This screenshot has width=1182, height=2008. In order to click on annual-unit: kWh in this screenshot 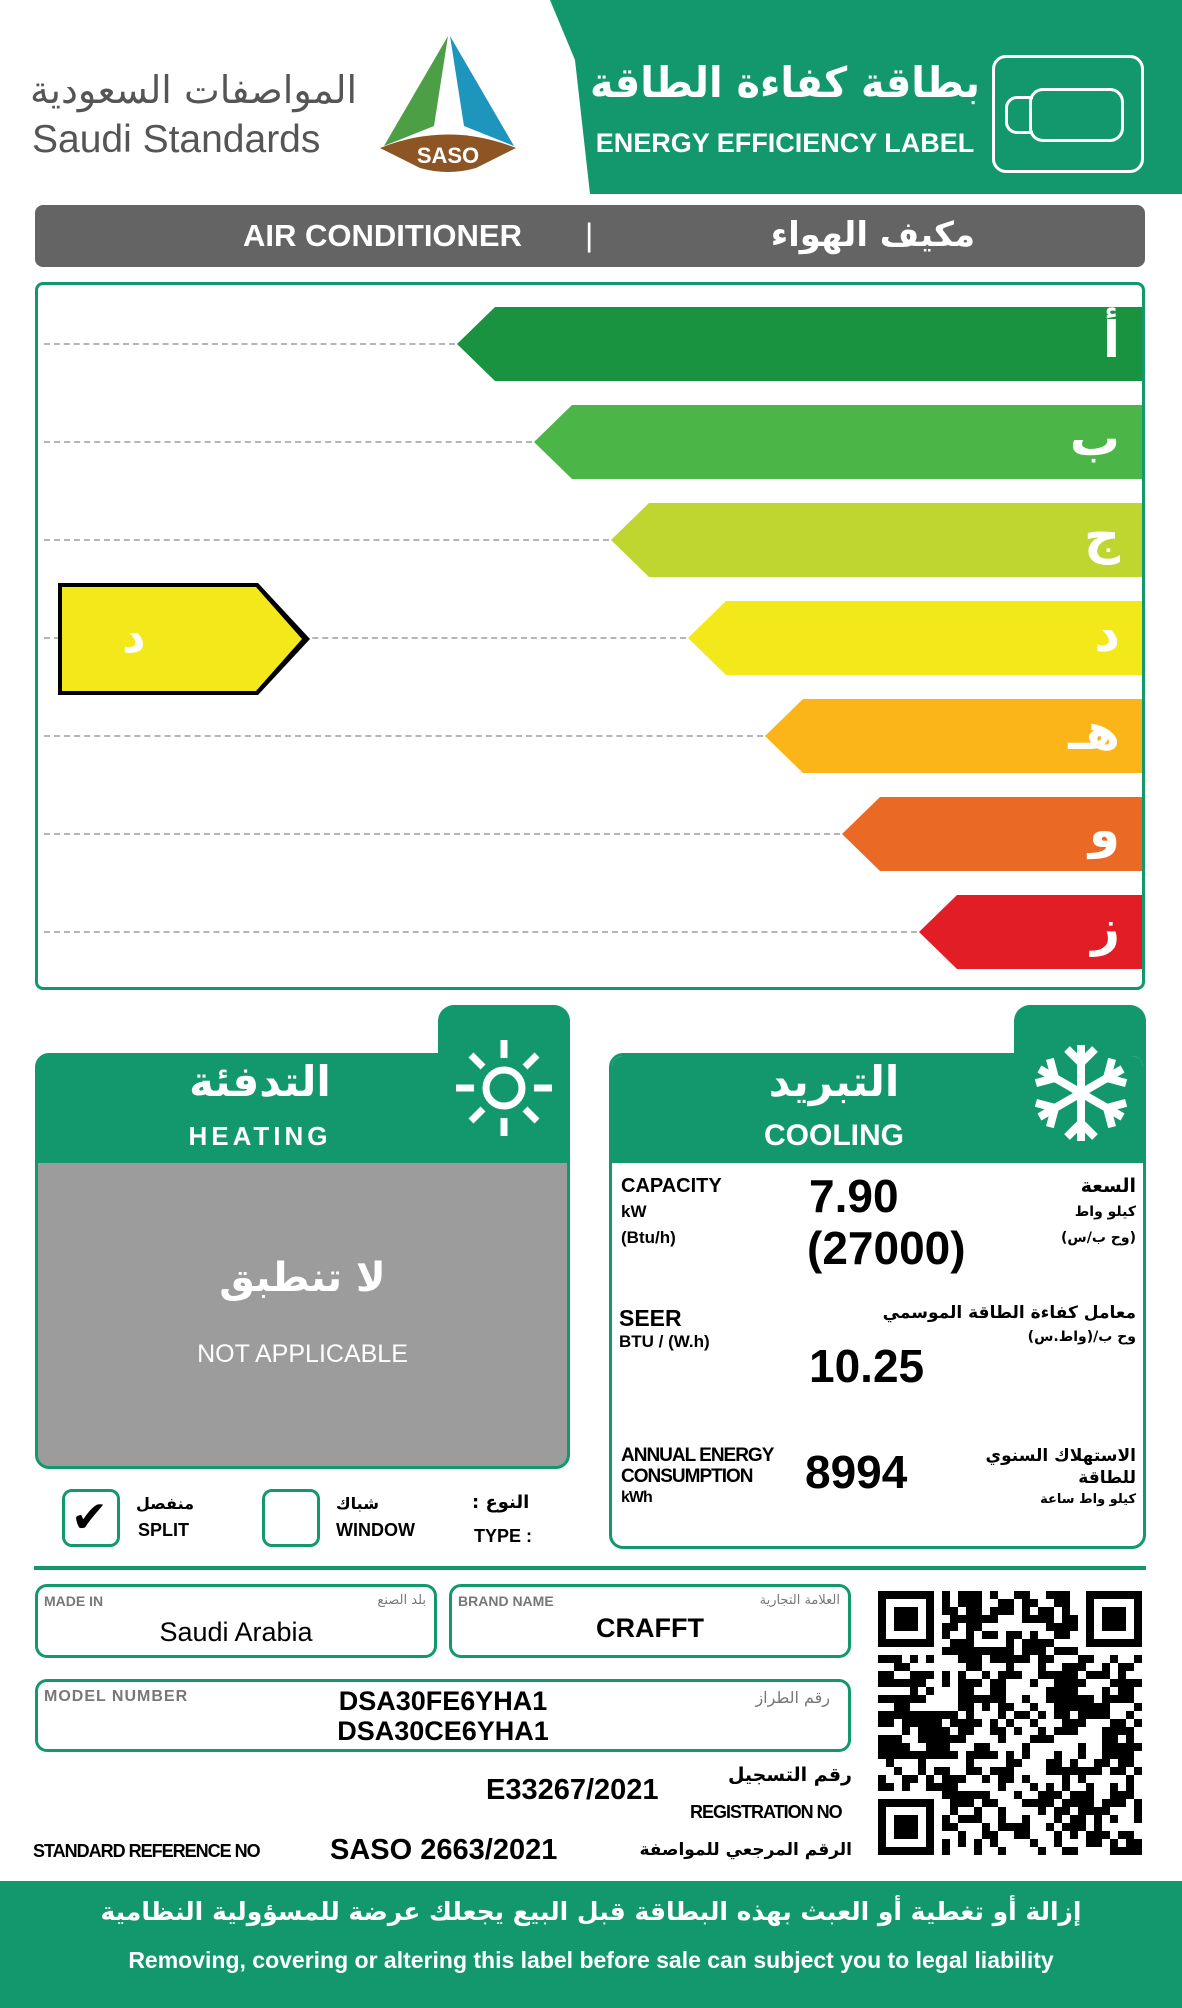, I will do `click(637, 1497)`.